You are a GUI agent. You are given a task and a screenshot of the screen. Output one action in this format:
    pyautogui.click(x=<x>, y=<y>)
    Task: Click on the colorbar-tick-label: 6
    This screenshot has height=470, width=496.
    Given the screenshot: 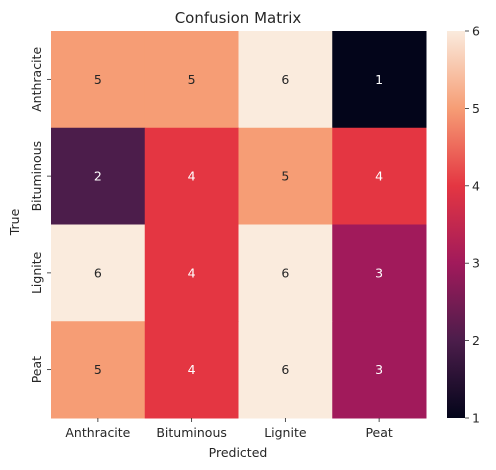 What is the action you would take?
    pyautogui.click(x=476, y=31)
    